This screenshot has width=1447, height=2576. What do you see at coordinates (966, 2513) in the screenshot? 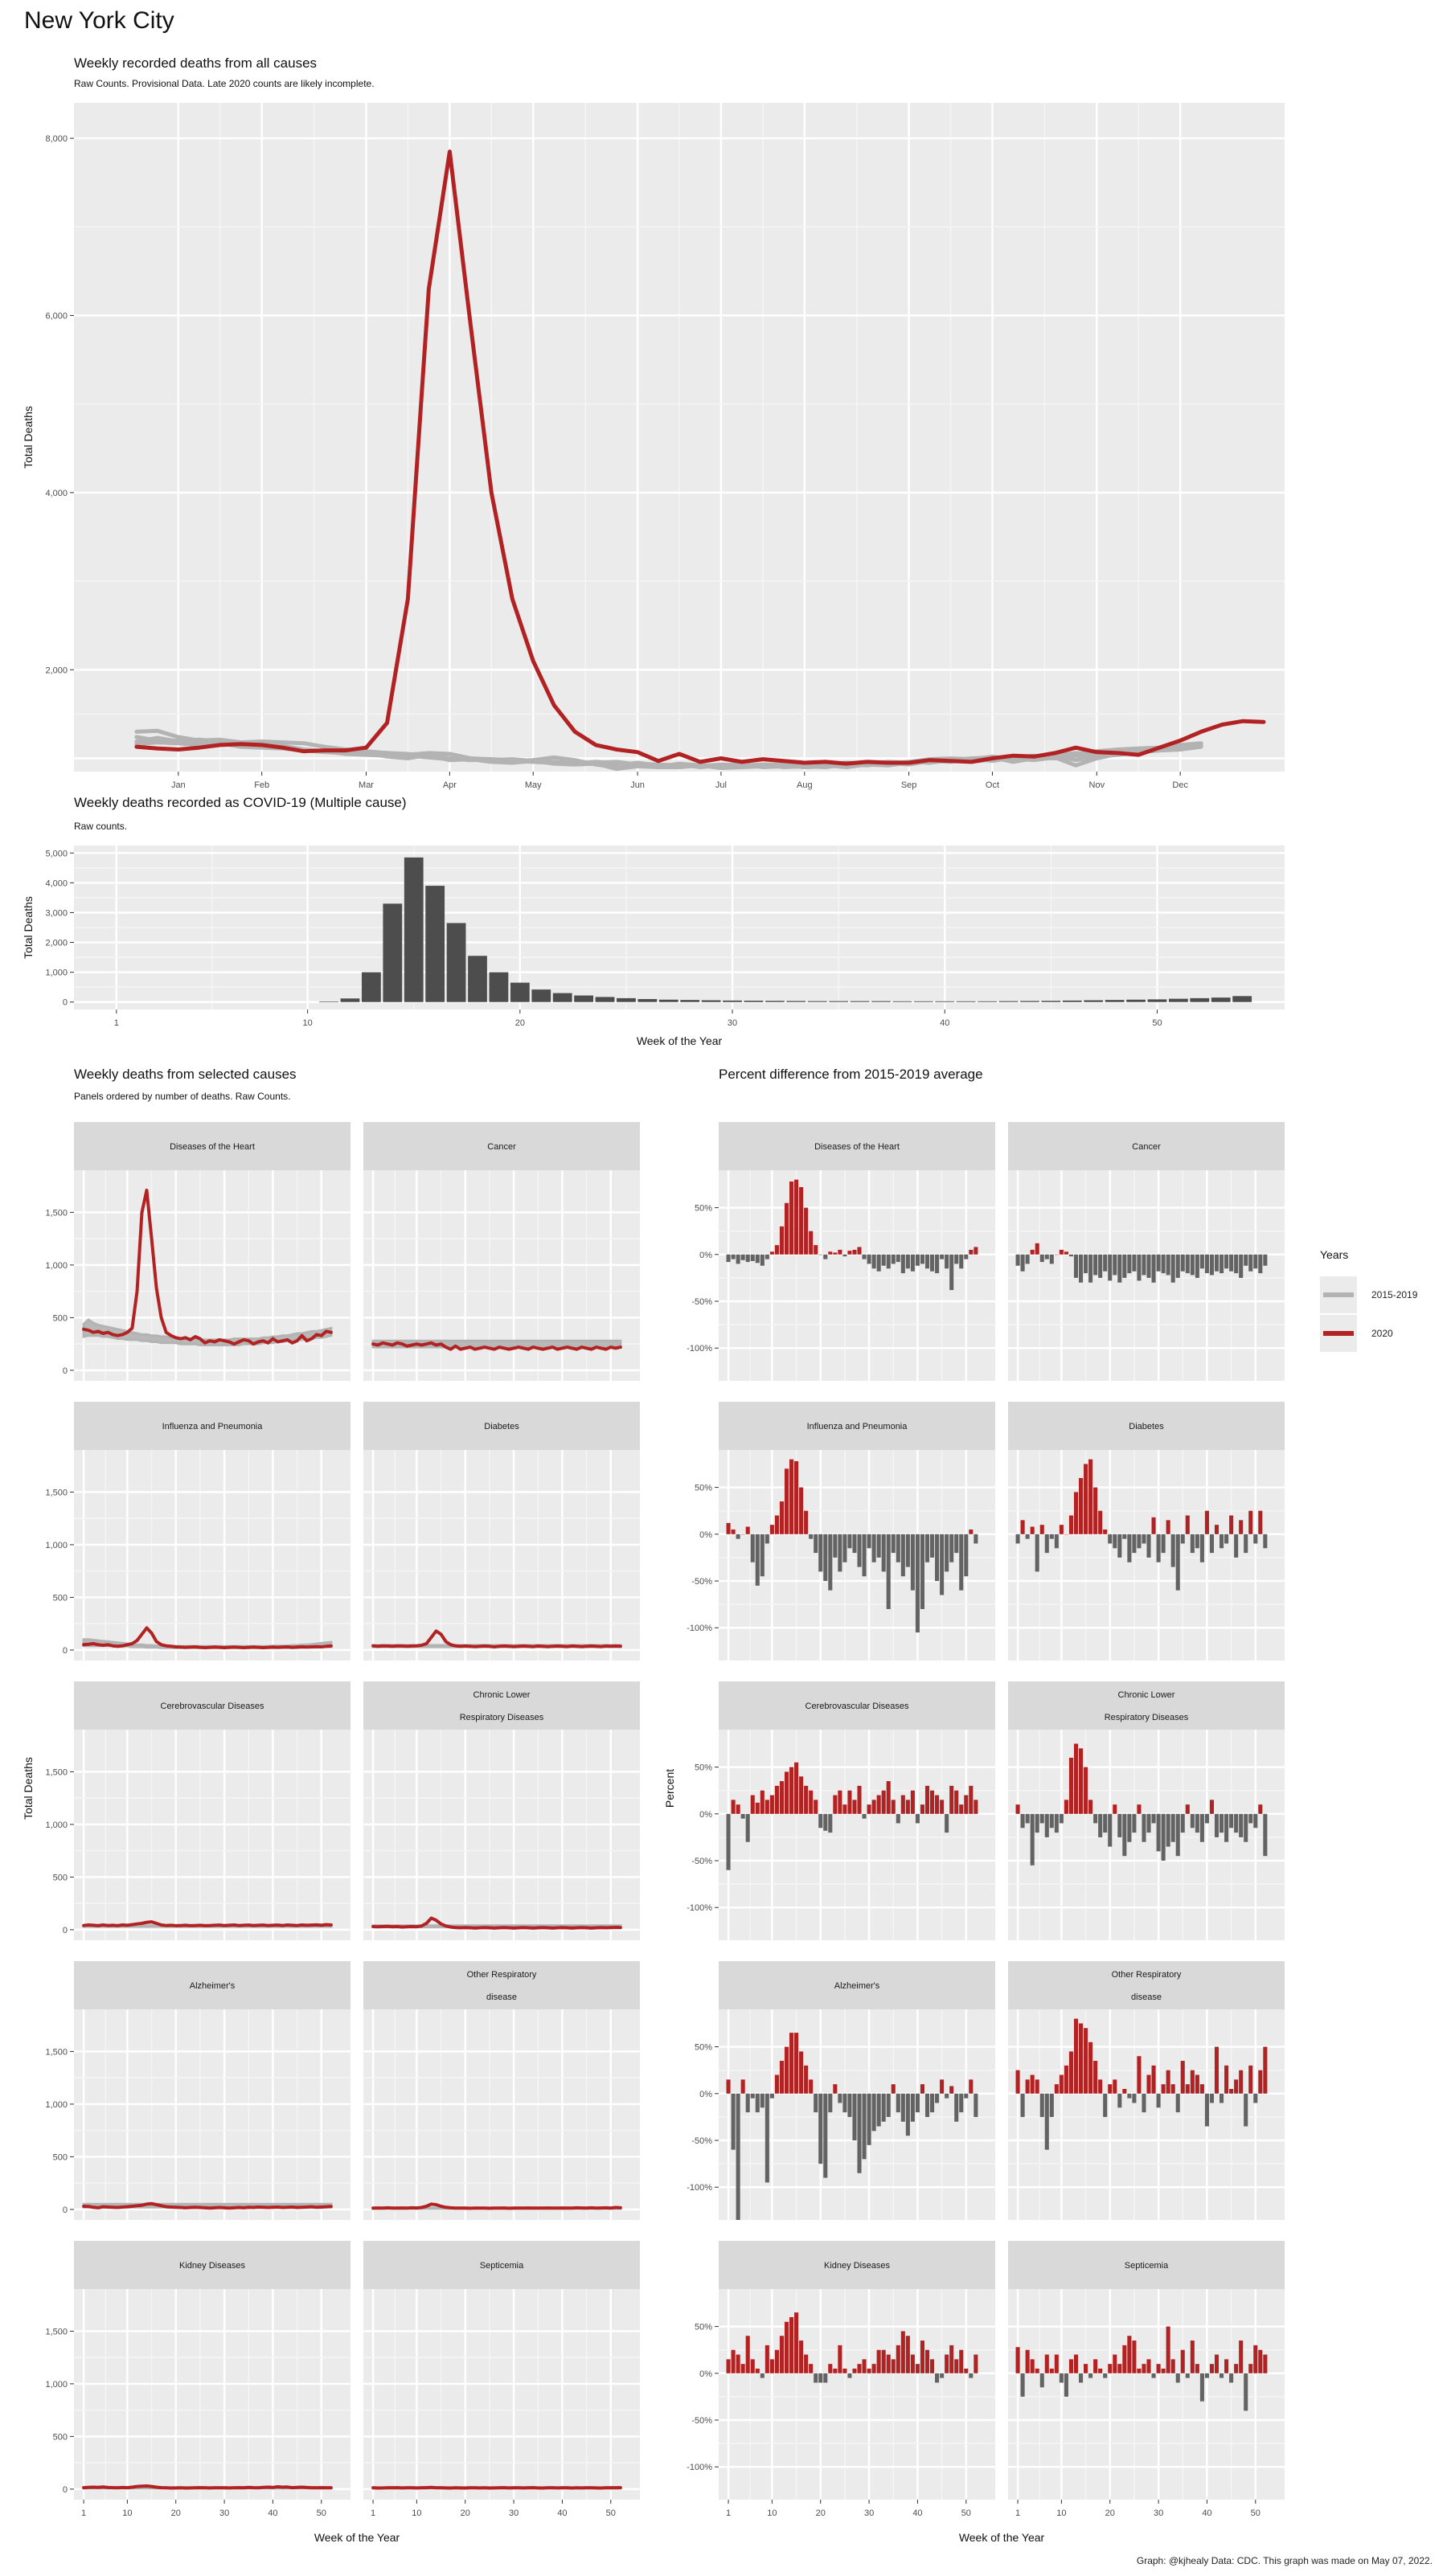
I see `pct-diff-xtick-label: 50` at bounding box center [966, 2513].